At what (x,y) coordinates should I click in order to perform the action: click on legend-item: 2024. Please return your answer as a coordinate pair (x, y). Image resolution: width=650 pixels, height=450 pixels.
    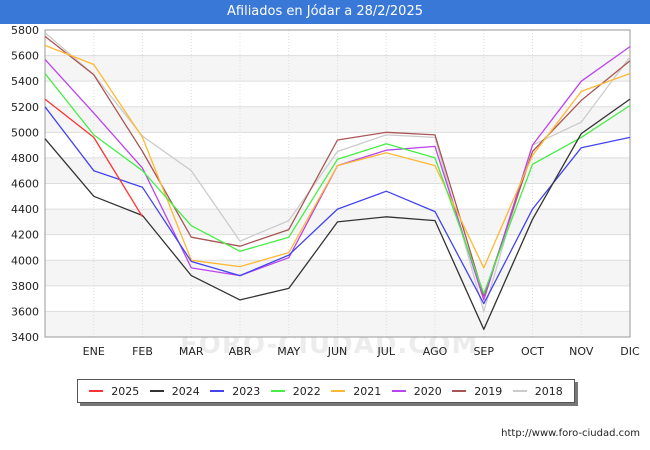
    Looking at the image, I should click on (174, 391).